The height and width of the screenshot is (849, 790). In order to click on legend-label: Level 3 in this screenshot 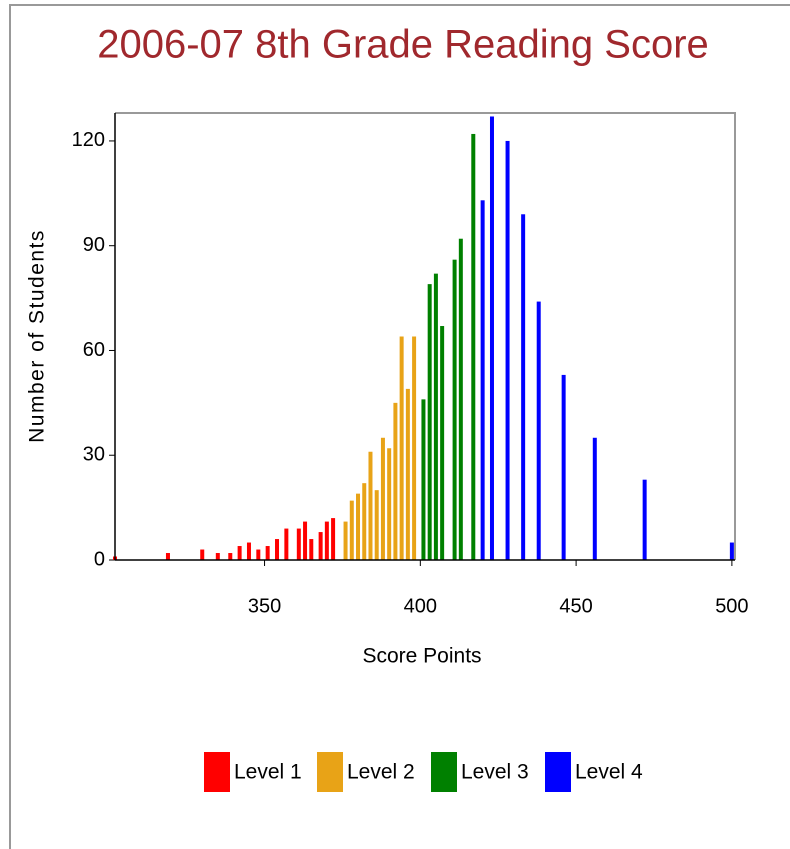, I will do `click(495, 772)`.